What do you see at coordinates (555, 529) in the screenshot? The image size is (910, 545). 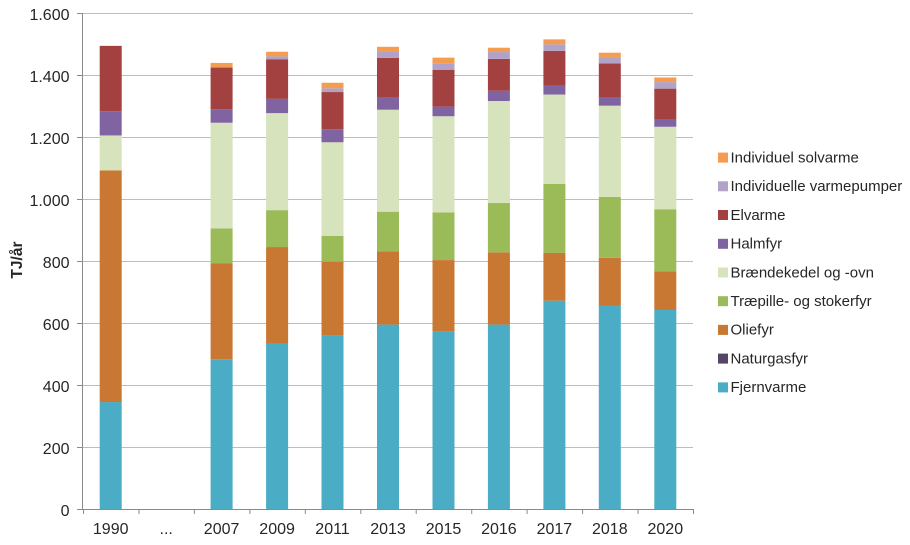 I see `svg-text: 2017` at bounding box center [555, 529].